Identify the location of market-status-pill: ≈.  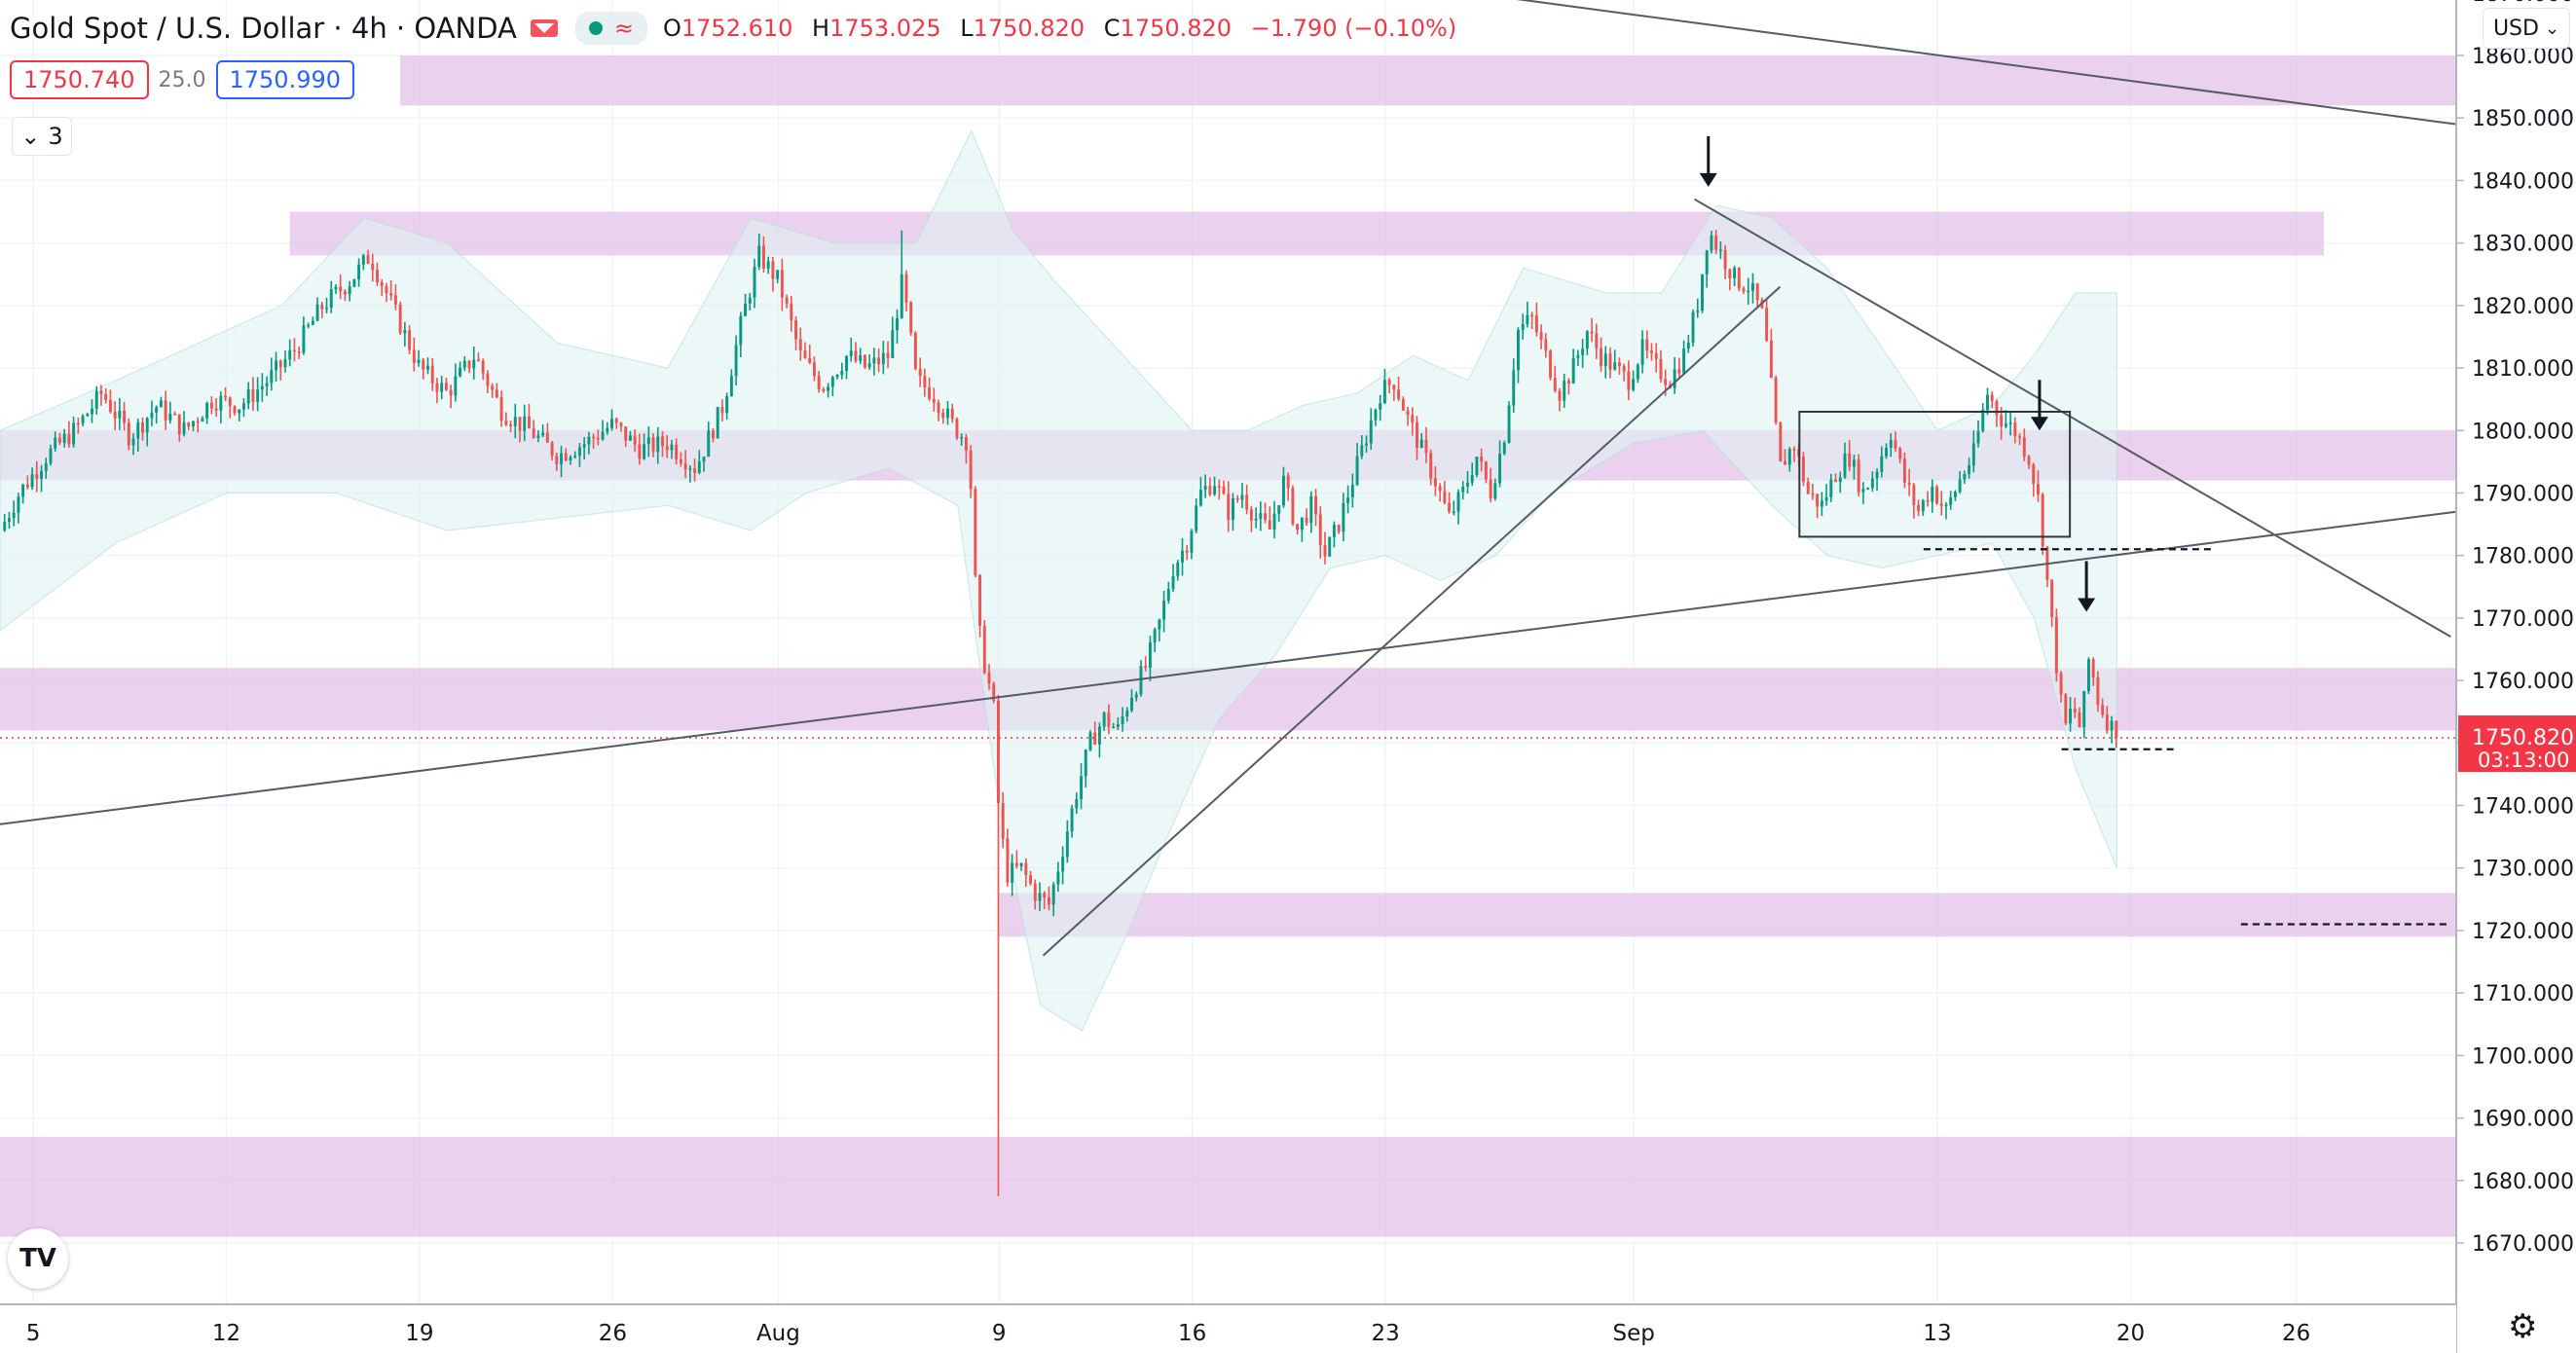
(610, 29).